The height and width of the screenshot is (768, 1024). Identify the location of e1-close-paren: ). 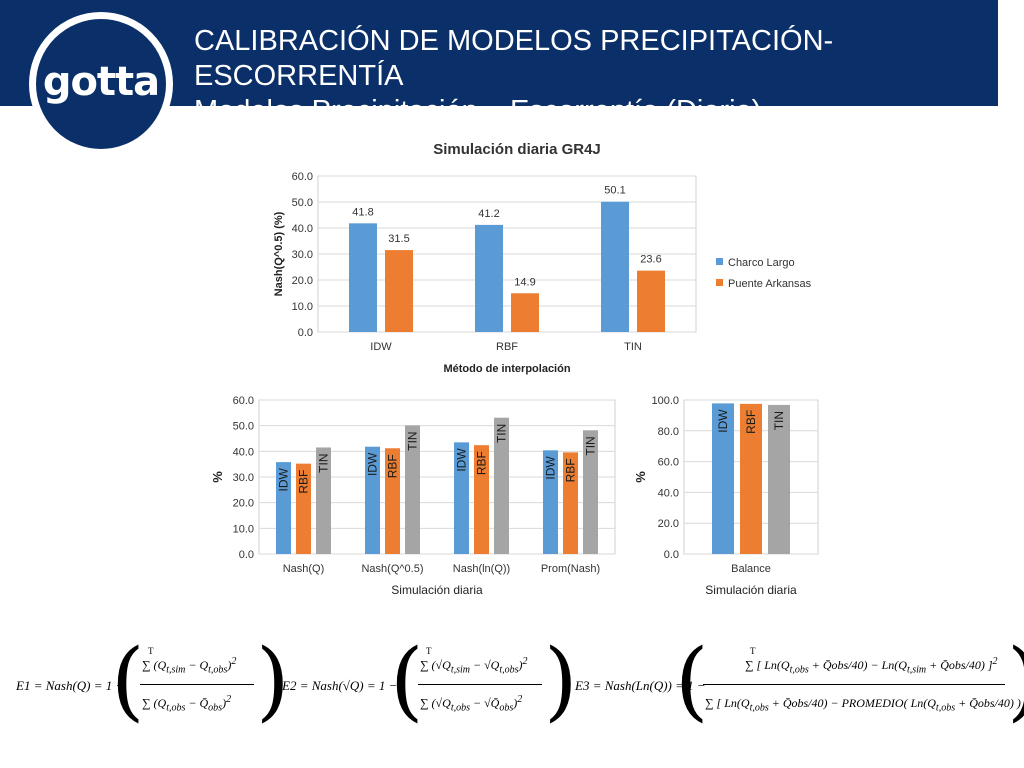
(273, 681).